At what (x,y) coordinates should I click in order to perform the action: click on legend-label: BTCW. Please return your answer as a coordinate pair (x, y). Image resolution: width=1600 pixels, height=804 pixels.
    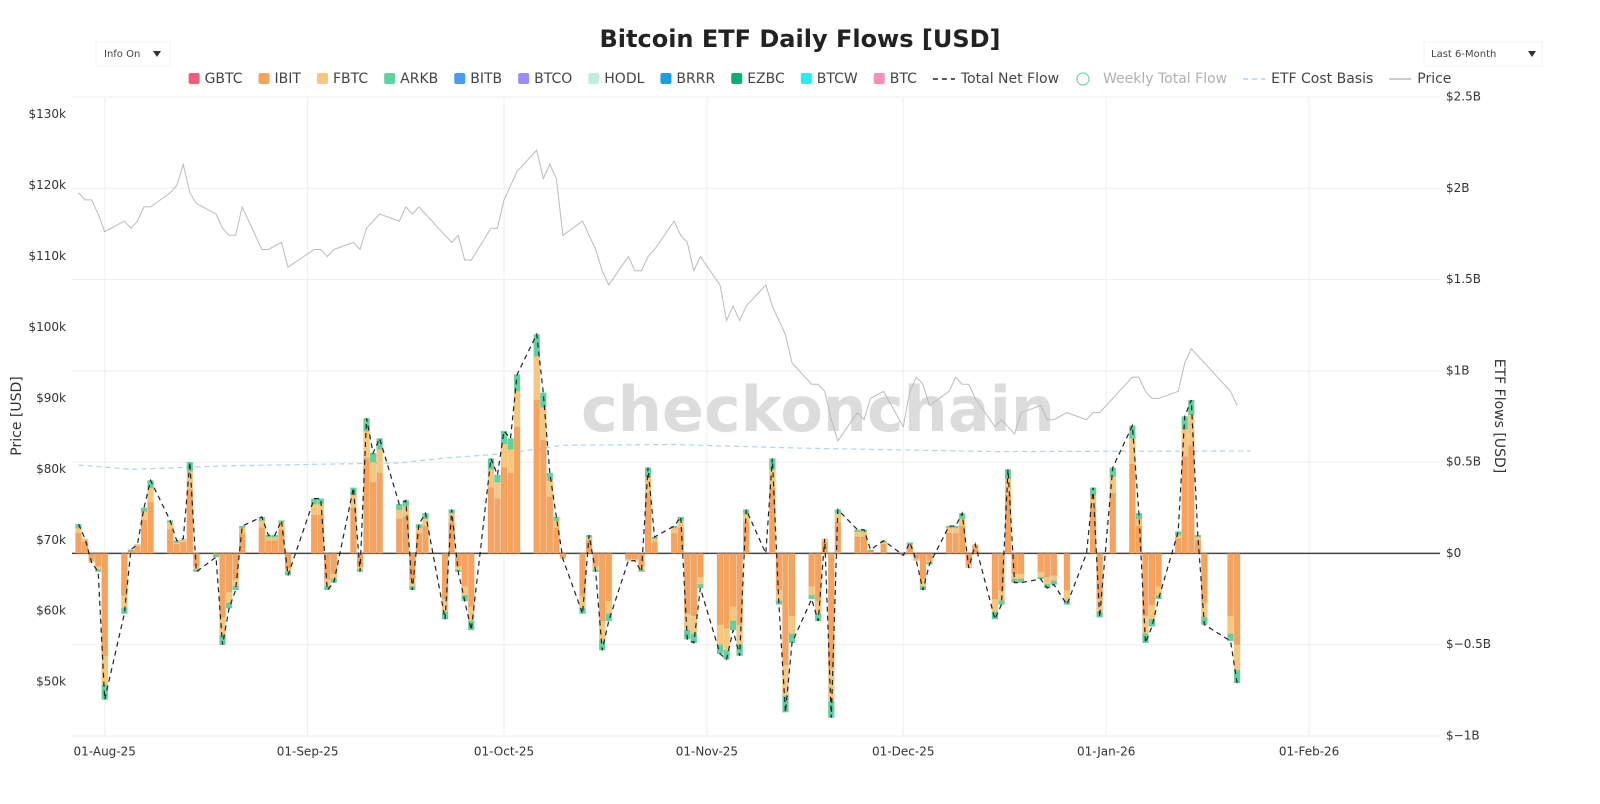
    Looking at the image, I should click on (837, 79).